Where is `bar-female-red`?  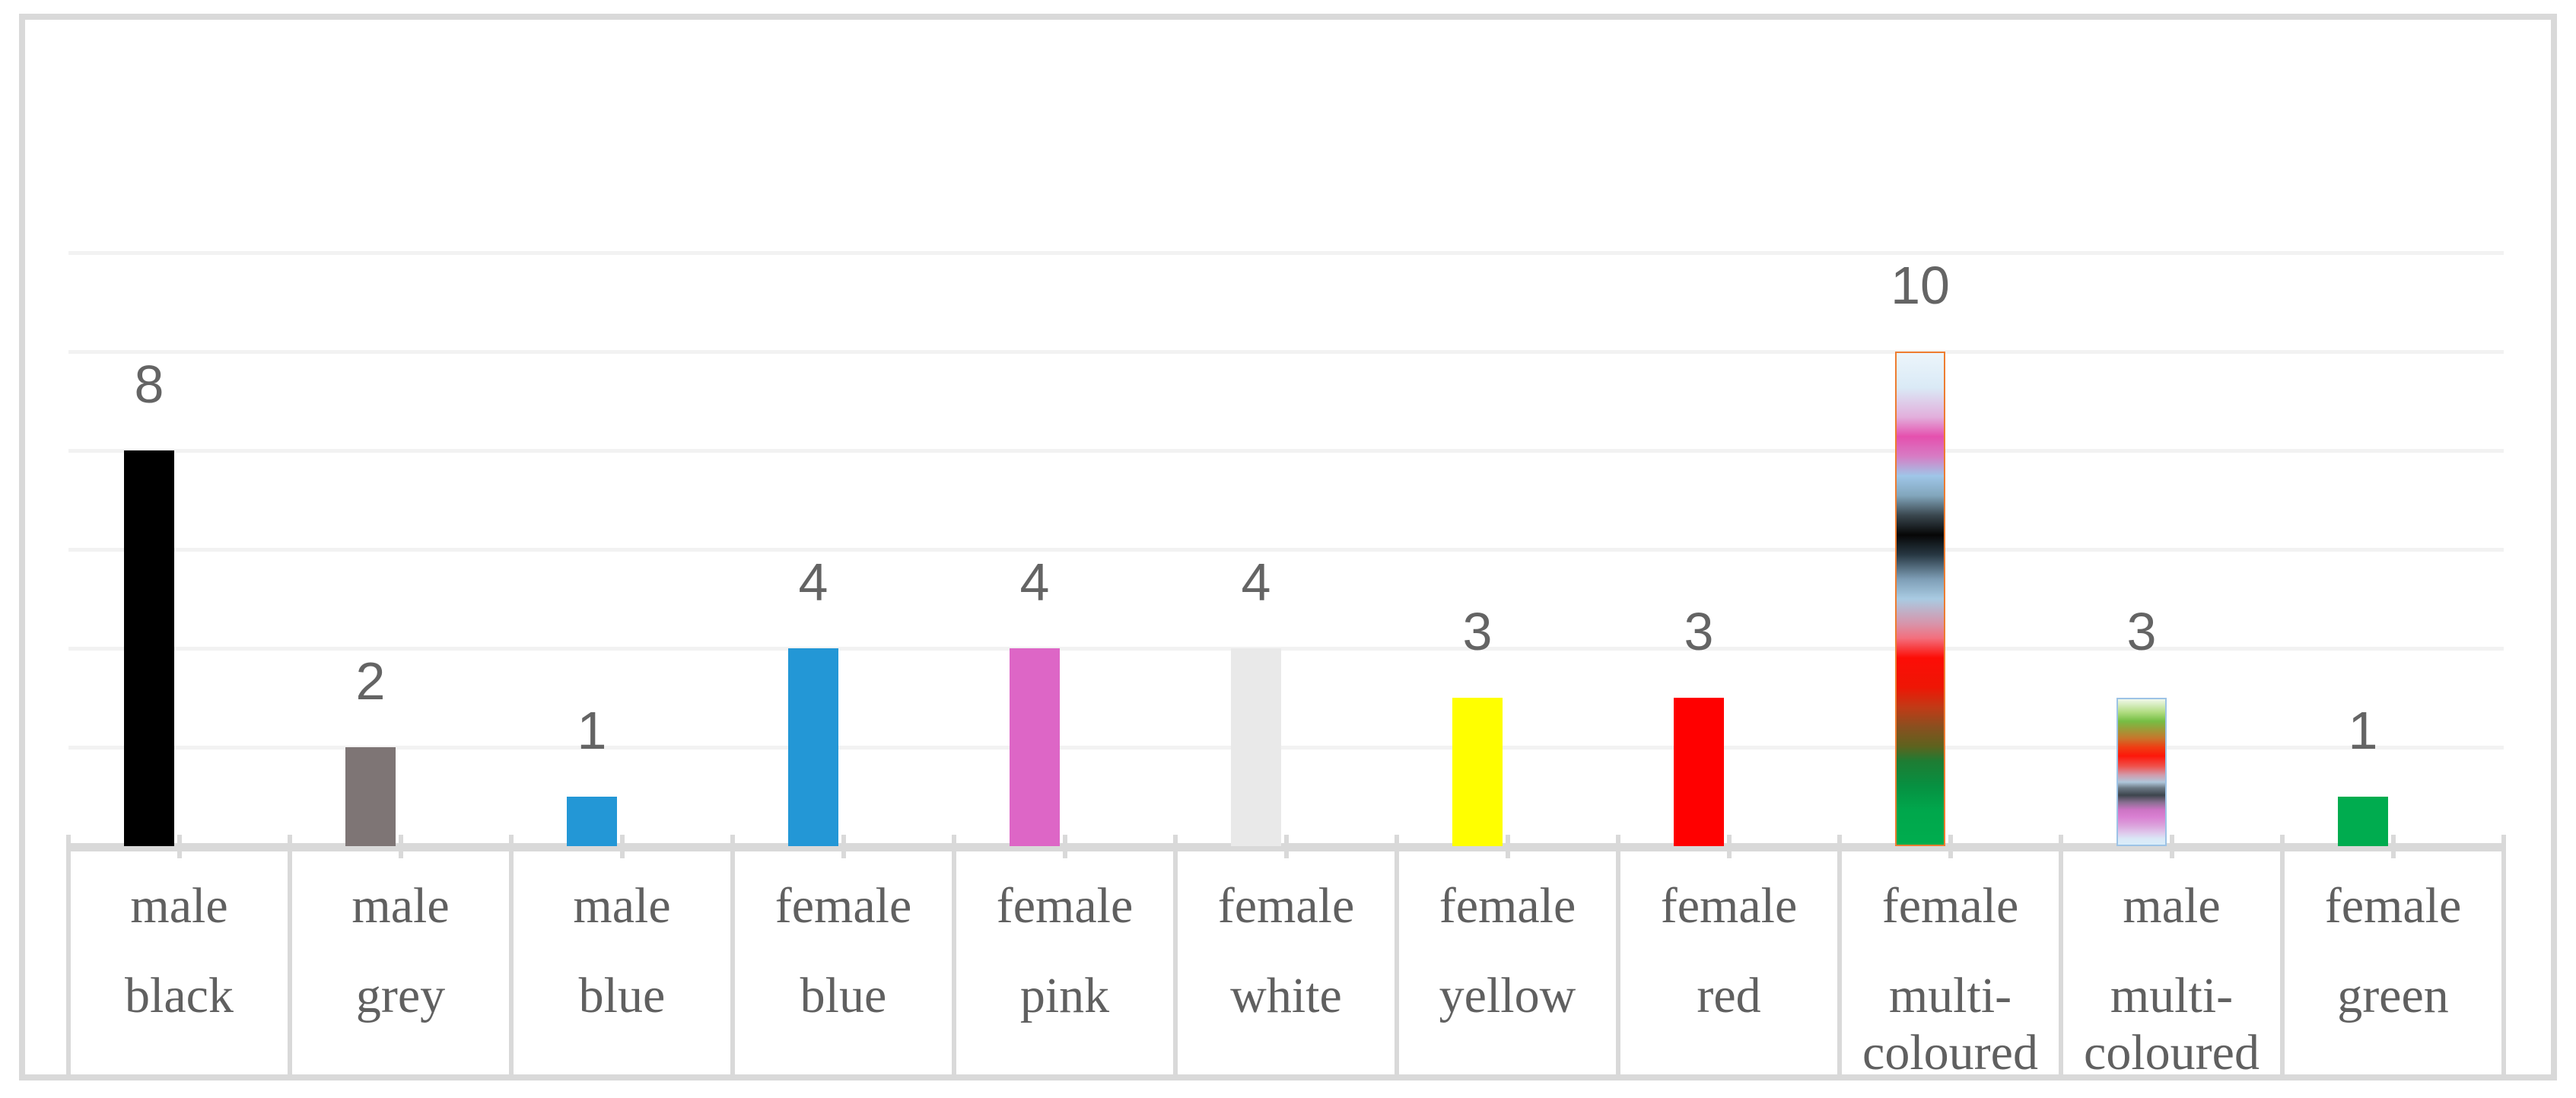
bar-female-red is located at coordinates (1699, 772).